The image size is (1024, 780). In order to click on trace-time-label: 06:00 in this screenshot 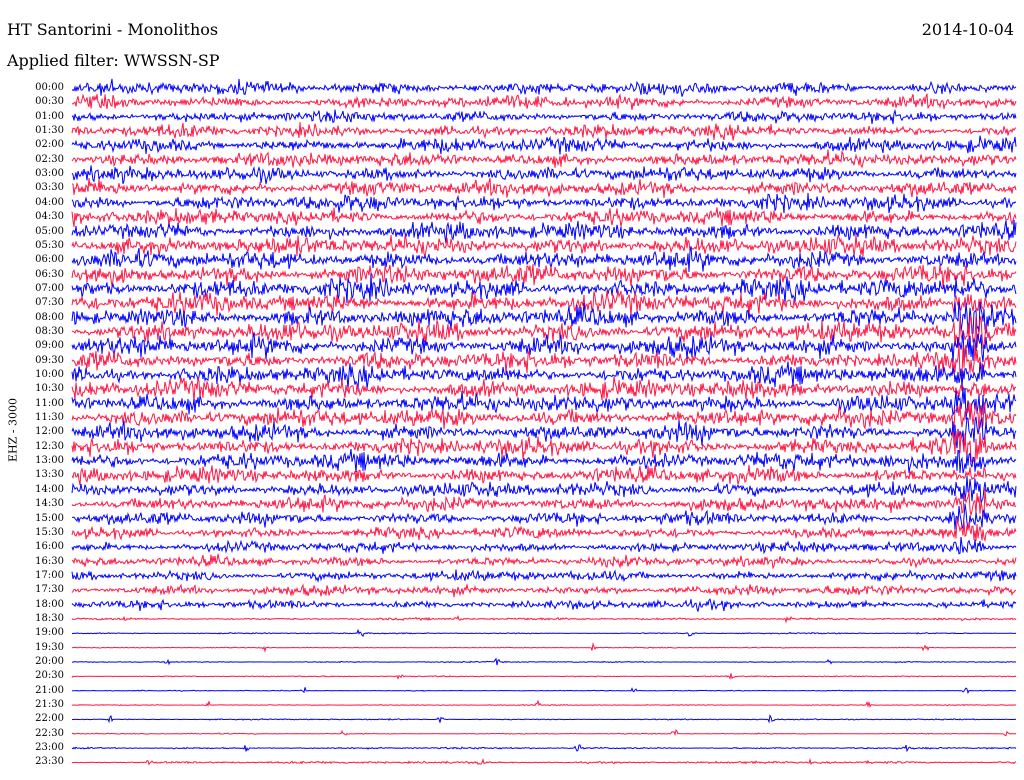, I will do `click(49, 260)`.